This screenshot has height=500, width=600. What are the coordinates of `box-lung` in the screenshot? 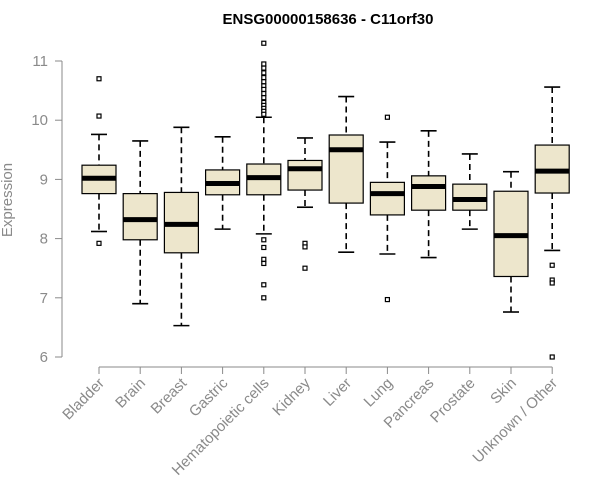 It's located at (387, 208).